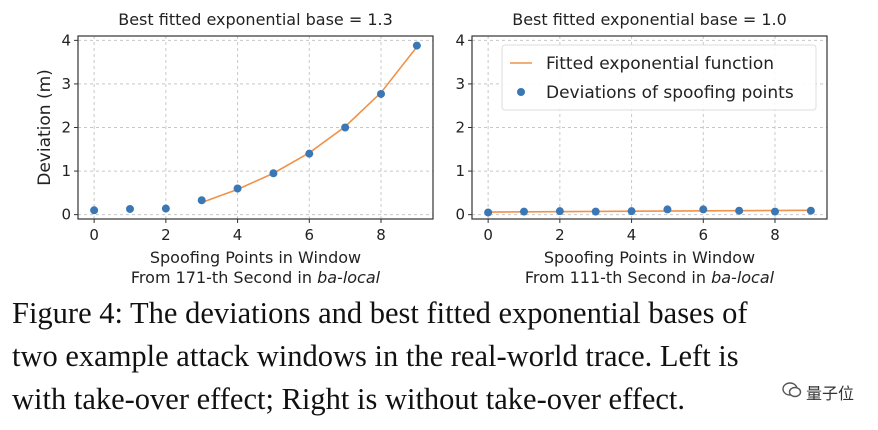 The image size is (878, 430). What do you see at coordinates (660, 64) in the screenshot?
I see `legend-label: Fitted exponential function` at bounding box center [660, 64].